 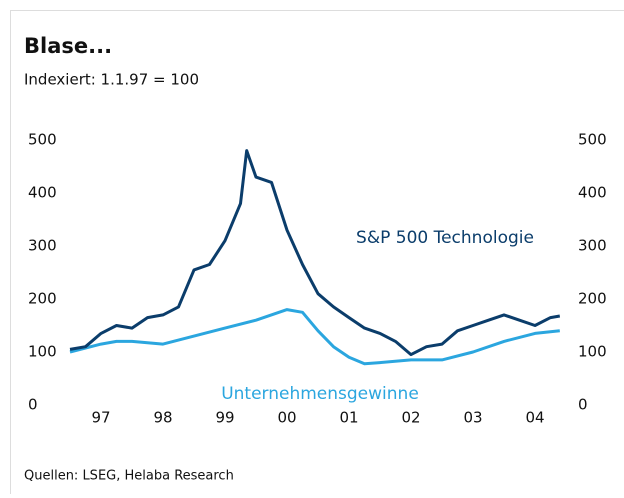 I want to click on y2-tick-label: 200, so click(x=592, y=299).